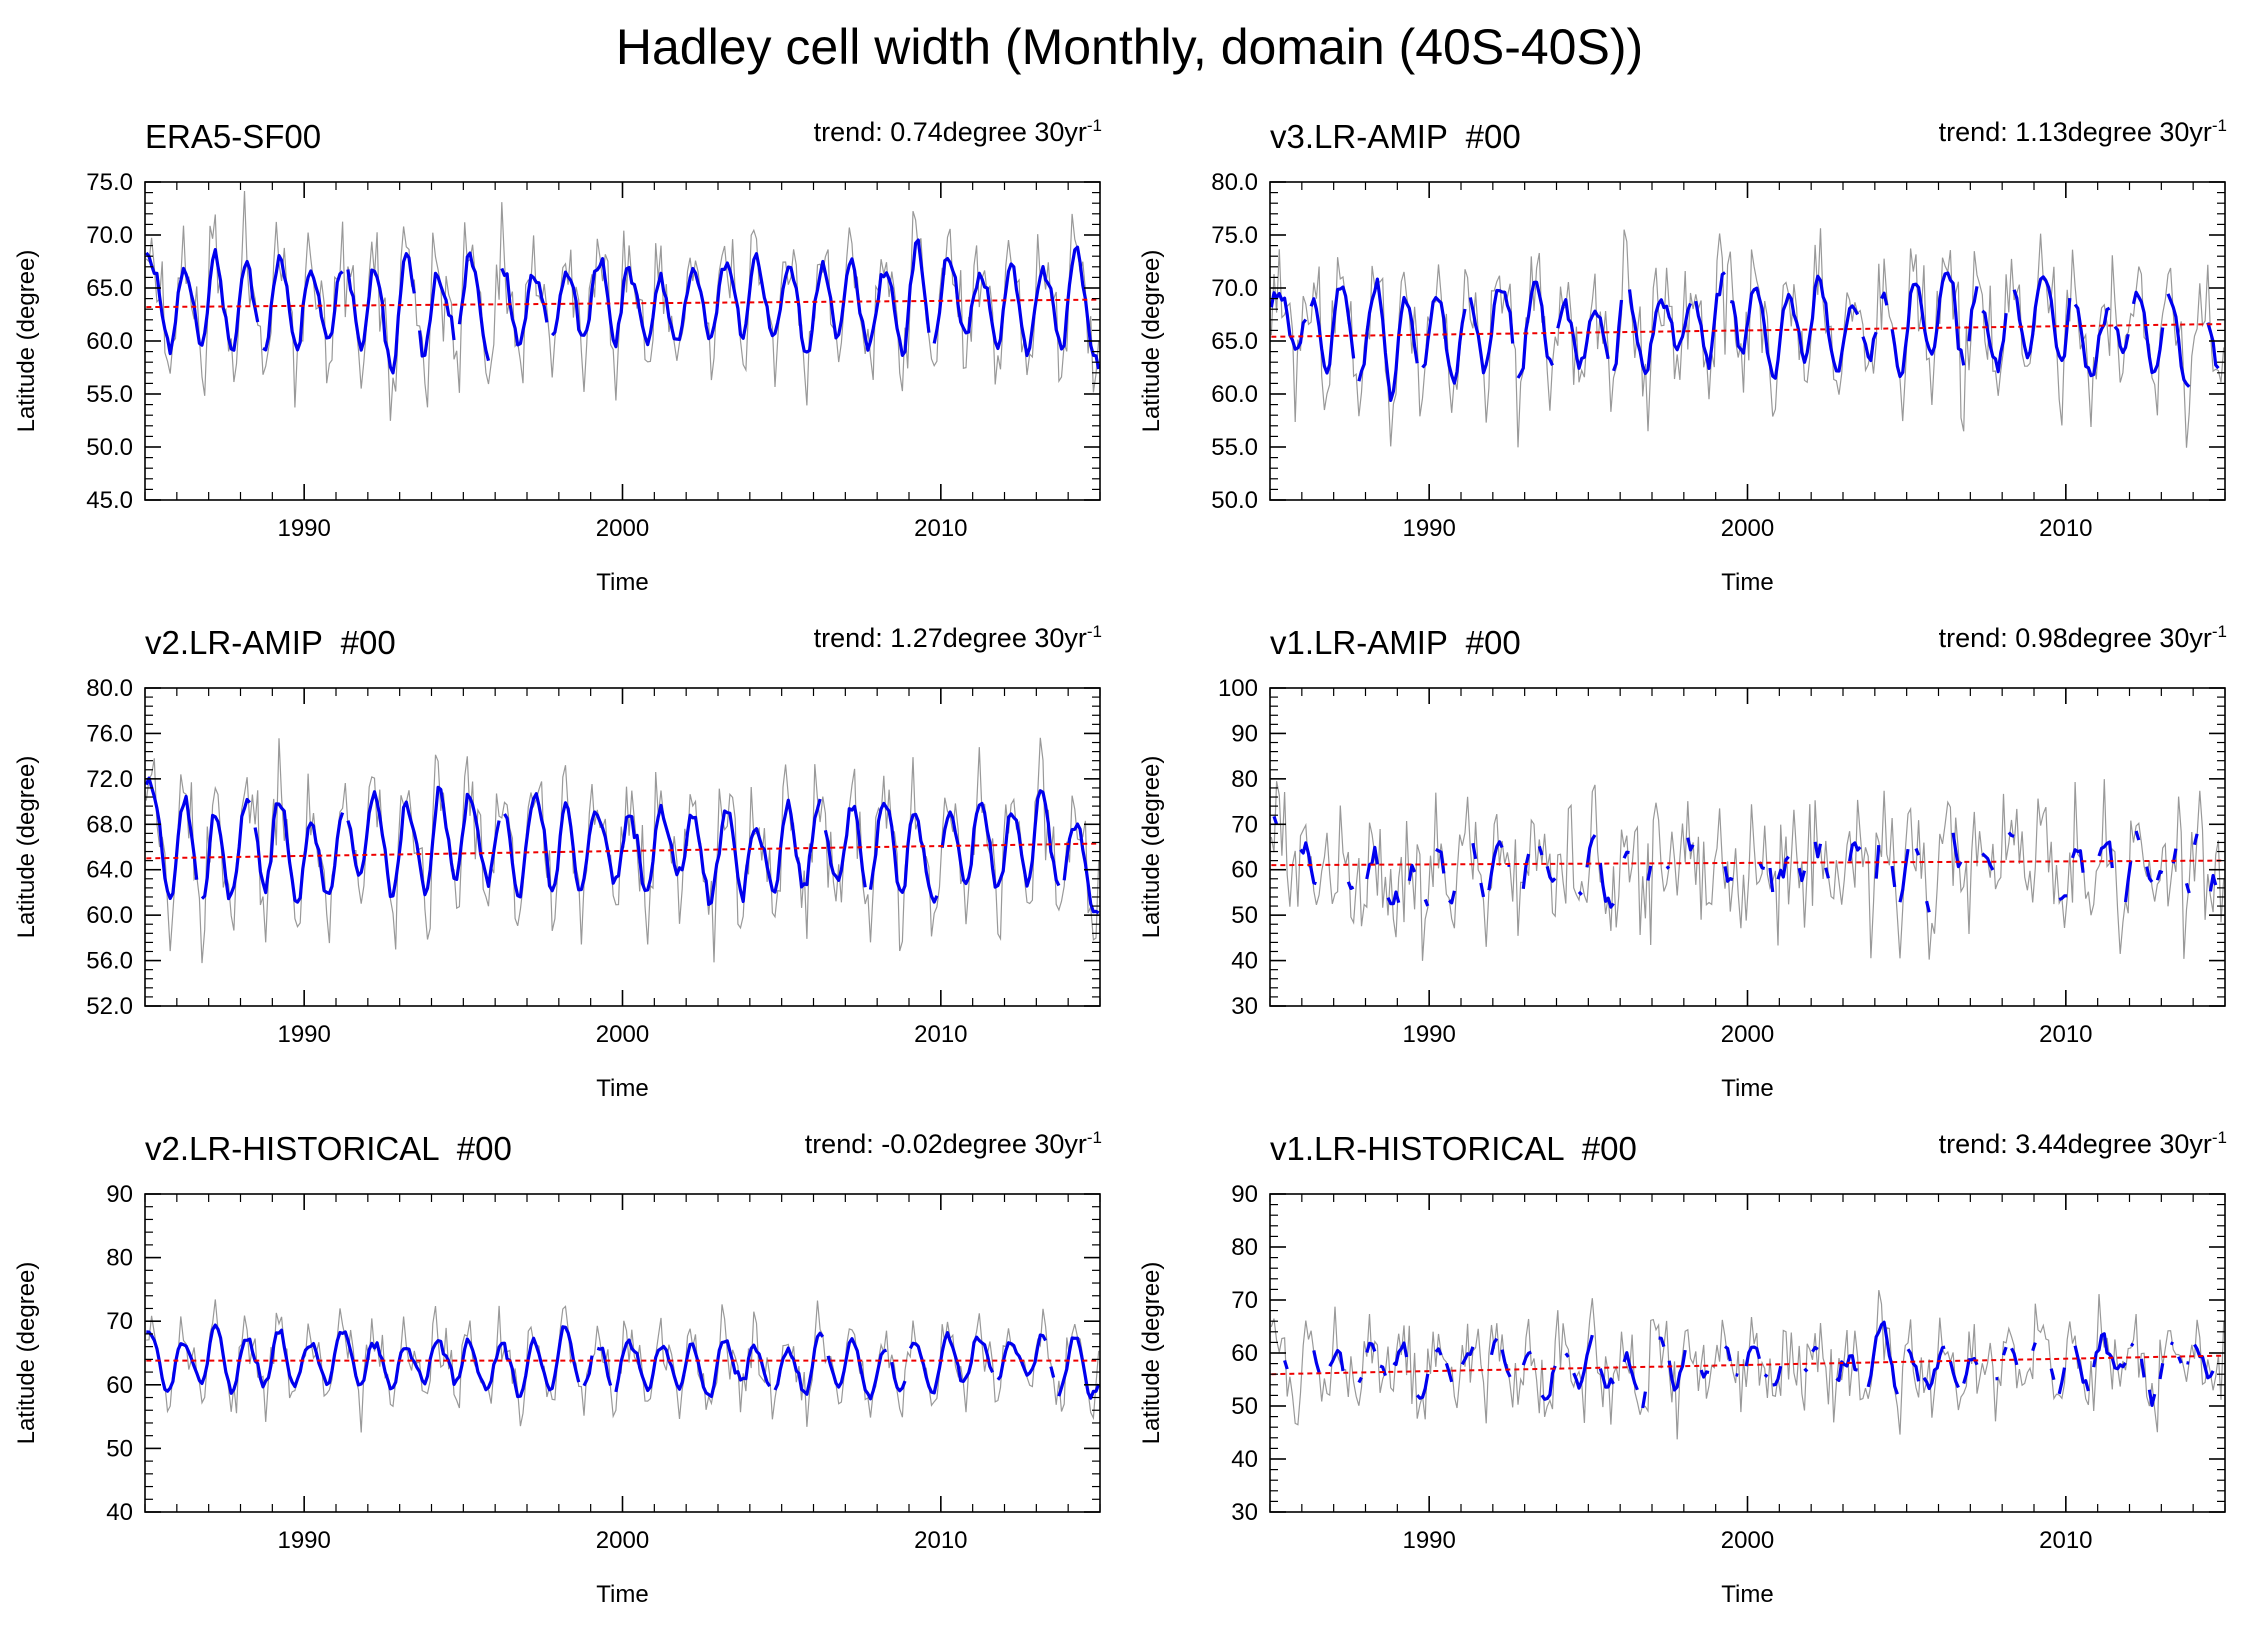 Image resolution: width=2259 pixels, height=1641 pixels. What do you see at coordinates (328, 1148) in the screenshot?
I see `panel-label: v2.LR-HISTORICAL #00` at bounding box center [328, 1148].